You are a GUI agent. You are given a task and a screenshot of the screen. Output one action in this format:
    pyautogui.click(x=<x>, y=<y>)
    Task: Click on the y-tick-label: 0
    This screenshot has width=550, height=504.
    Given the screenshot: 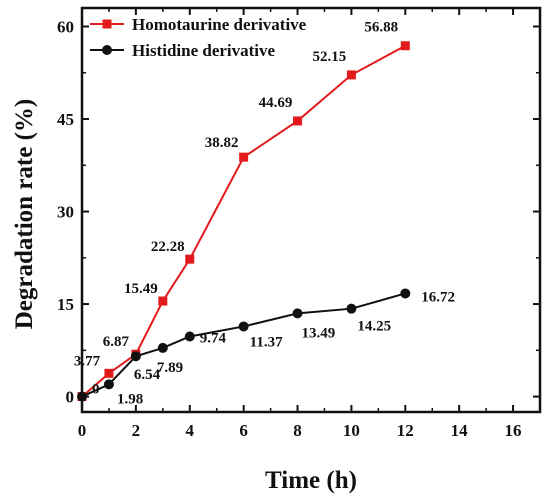 What is the action you would take?
    pyautogui.click(x=70, y=397)
    